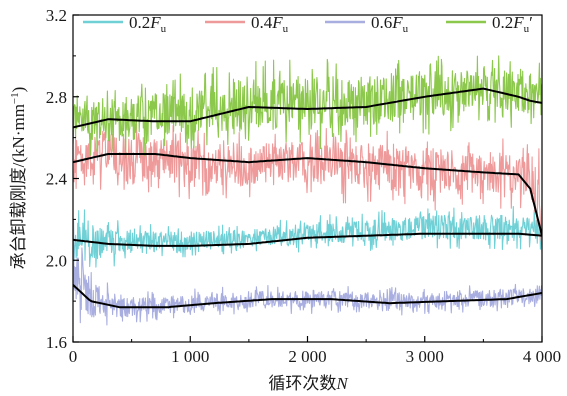 This screenshot has height=396, width=567. I want to click on legend-item-1: 0.4Fu, so click(247, 24).